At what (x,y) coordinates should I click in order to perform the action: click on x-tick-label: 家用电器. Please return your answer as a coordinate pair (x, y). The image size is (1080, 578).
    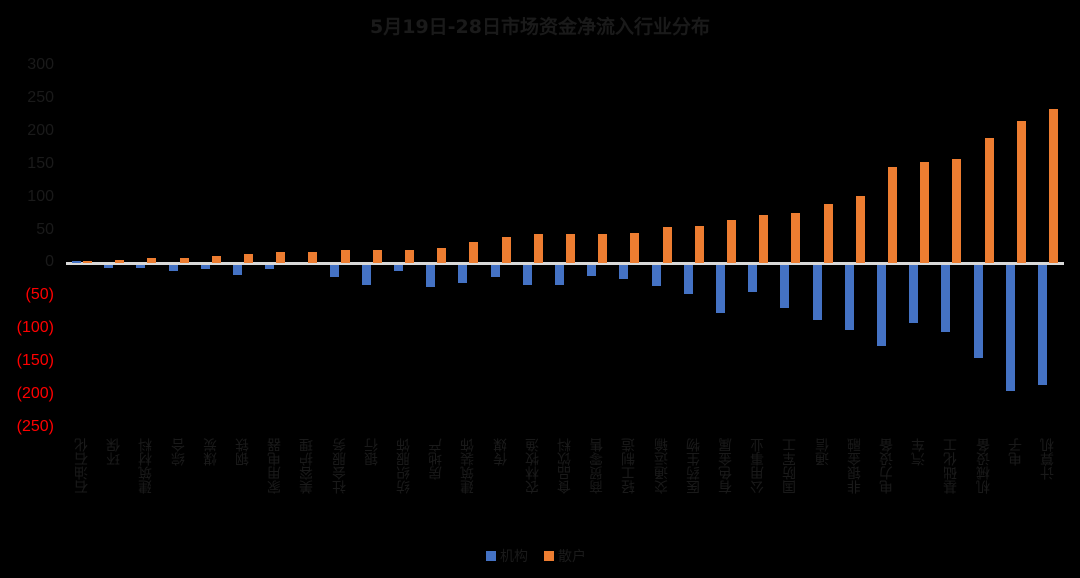
    Looking at the image, I should click on (275, 466).